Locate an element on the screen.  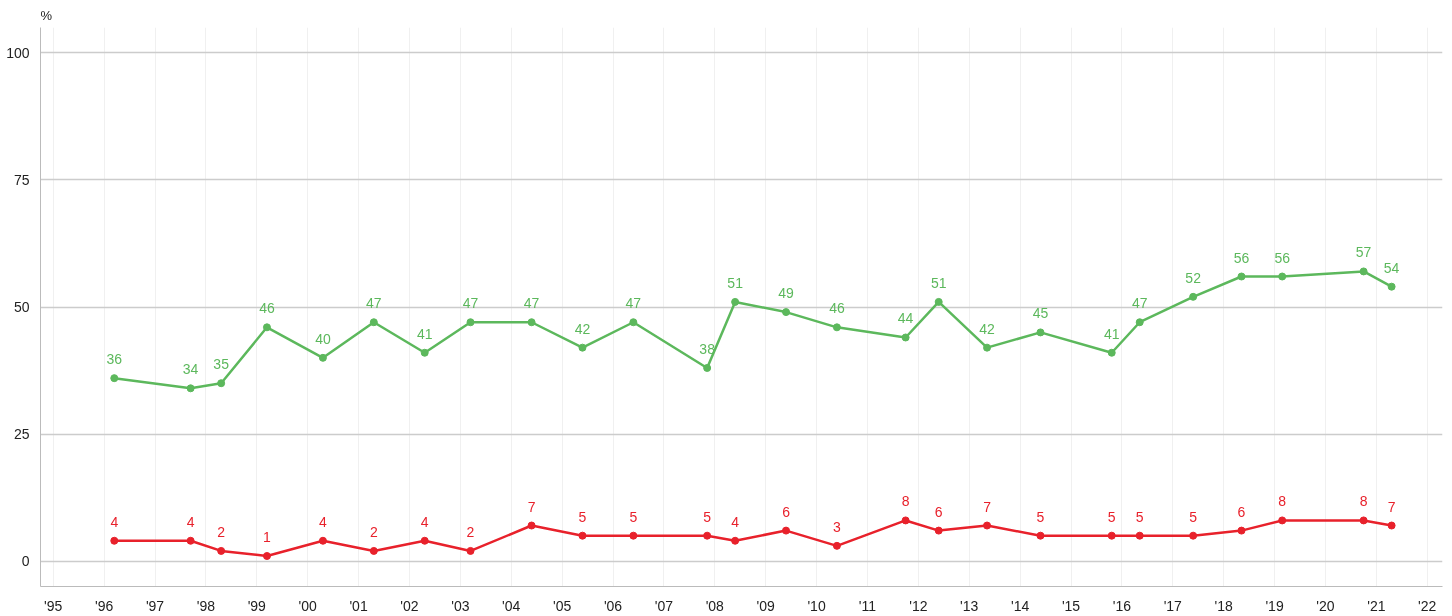
data-label: 57 is located at coordinates (1363, 252).